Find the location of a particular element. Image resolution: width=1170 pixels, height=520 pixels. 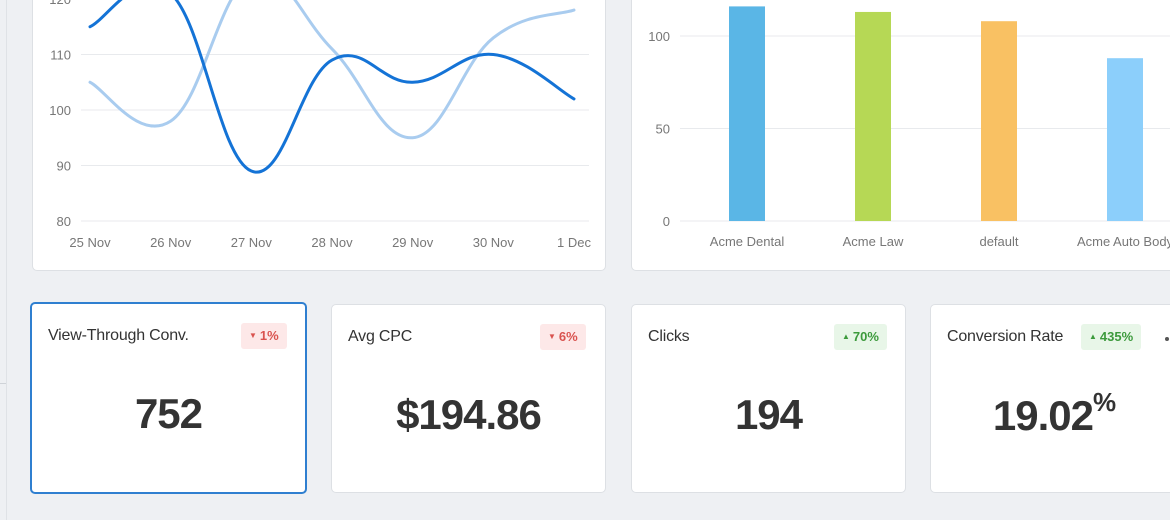

x-tick-label: 25 Nov is located at coordinates (90, 242).